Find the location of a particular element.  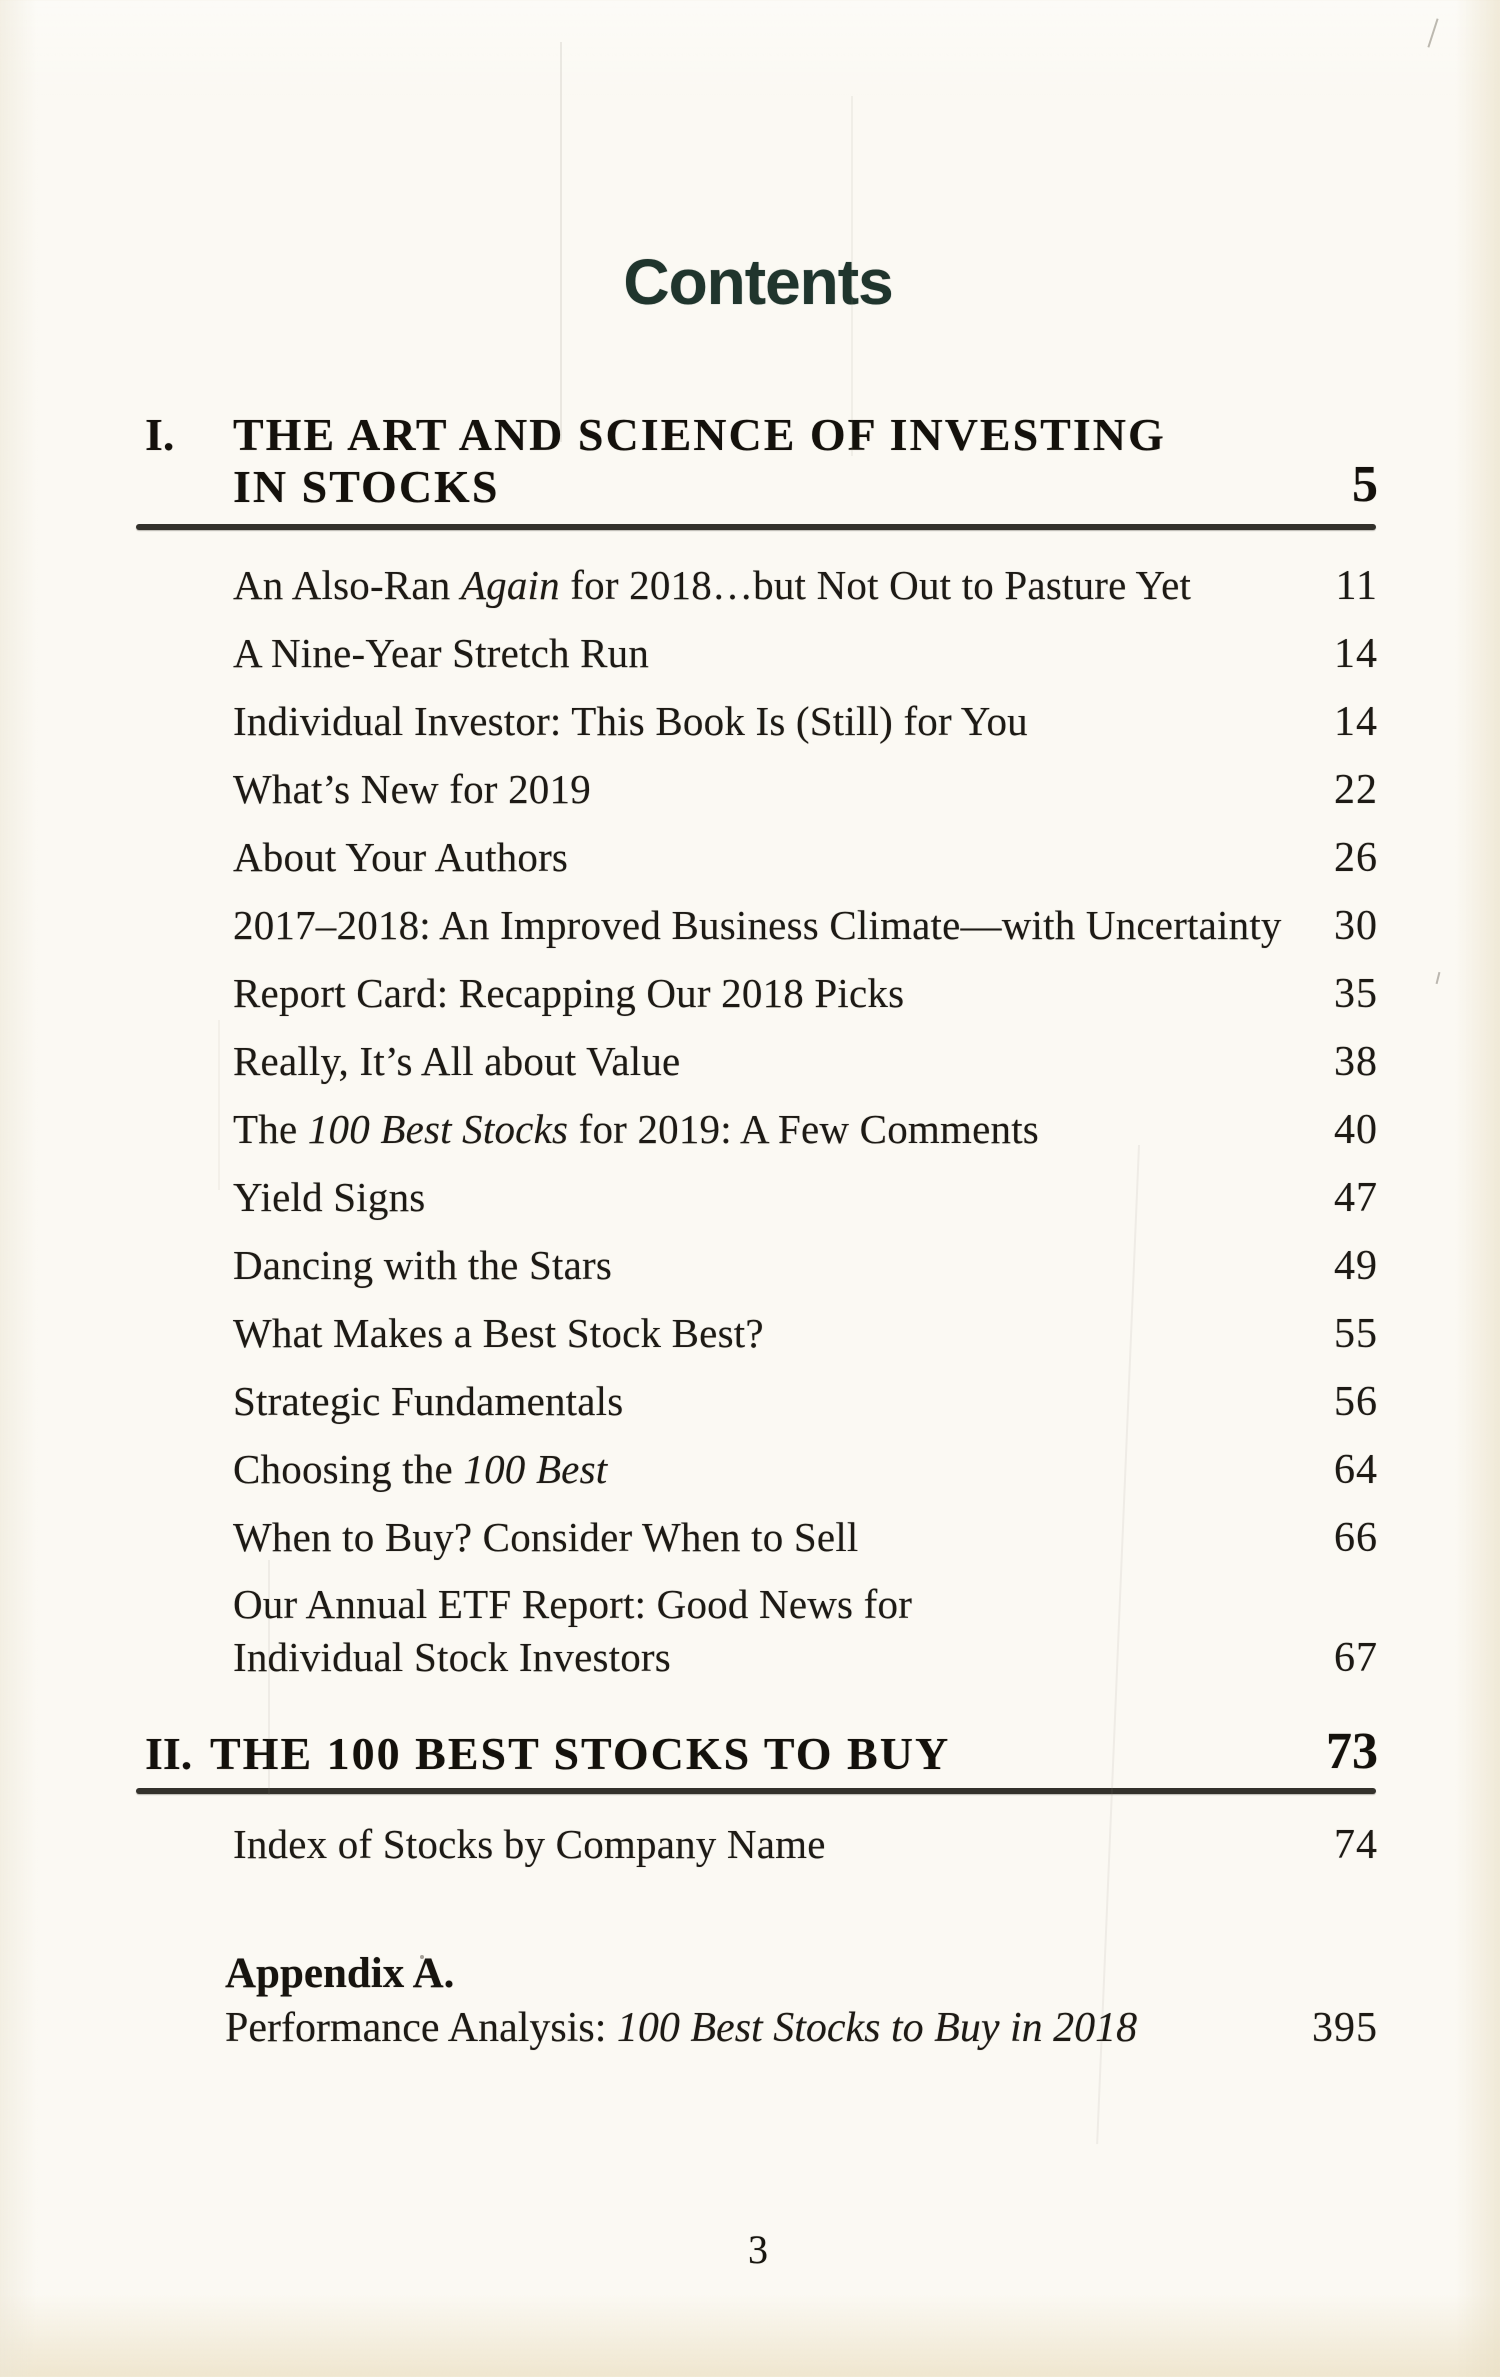

toc-entry-label: Really, It’s All about Value is located at coordinates (457, 1061).